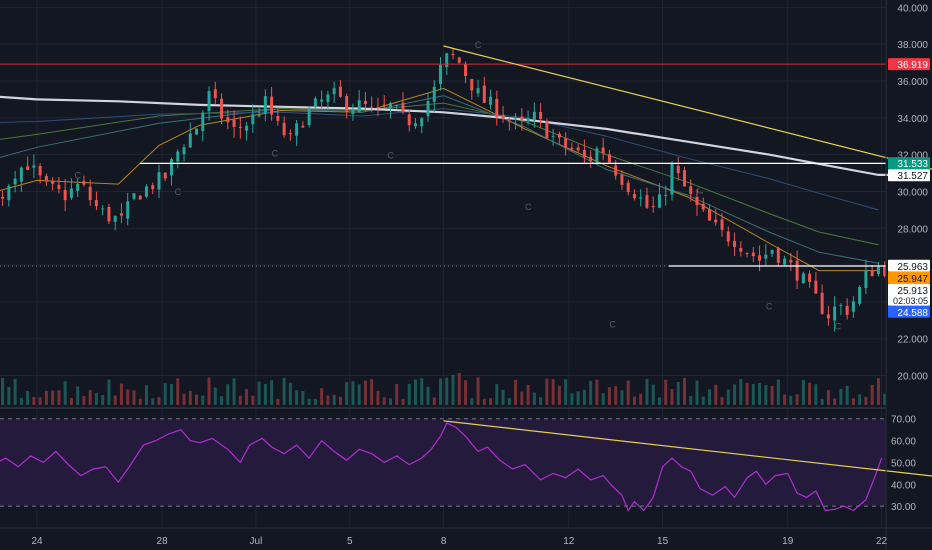 The image size is (932, 550). I want to click on price-tag-stop, so click(909, 311).